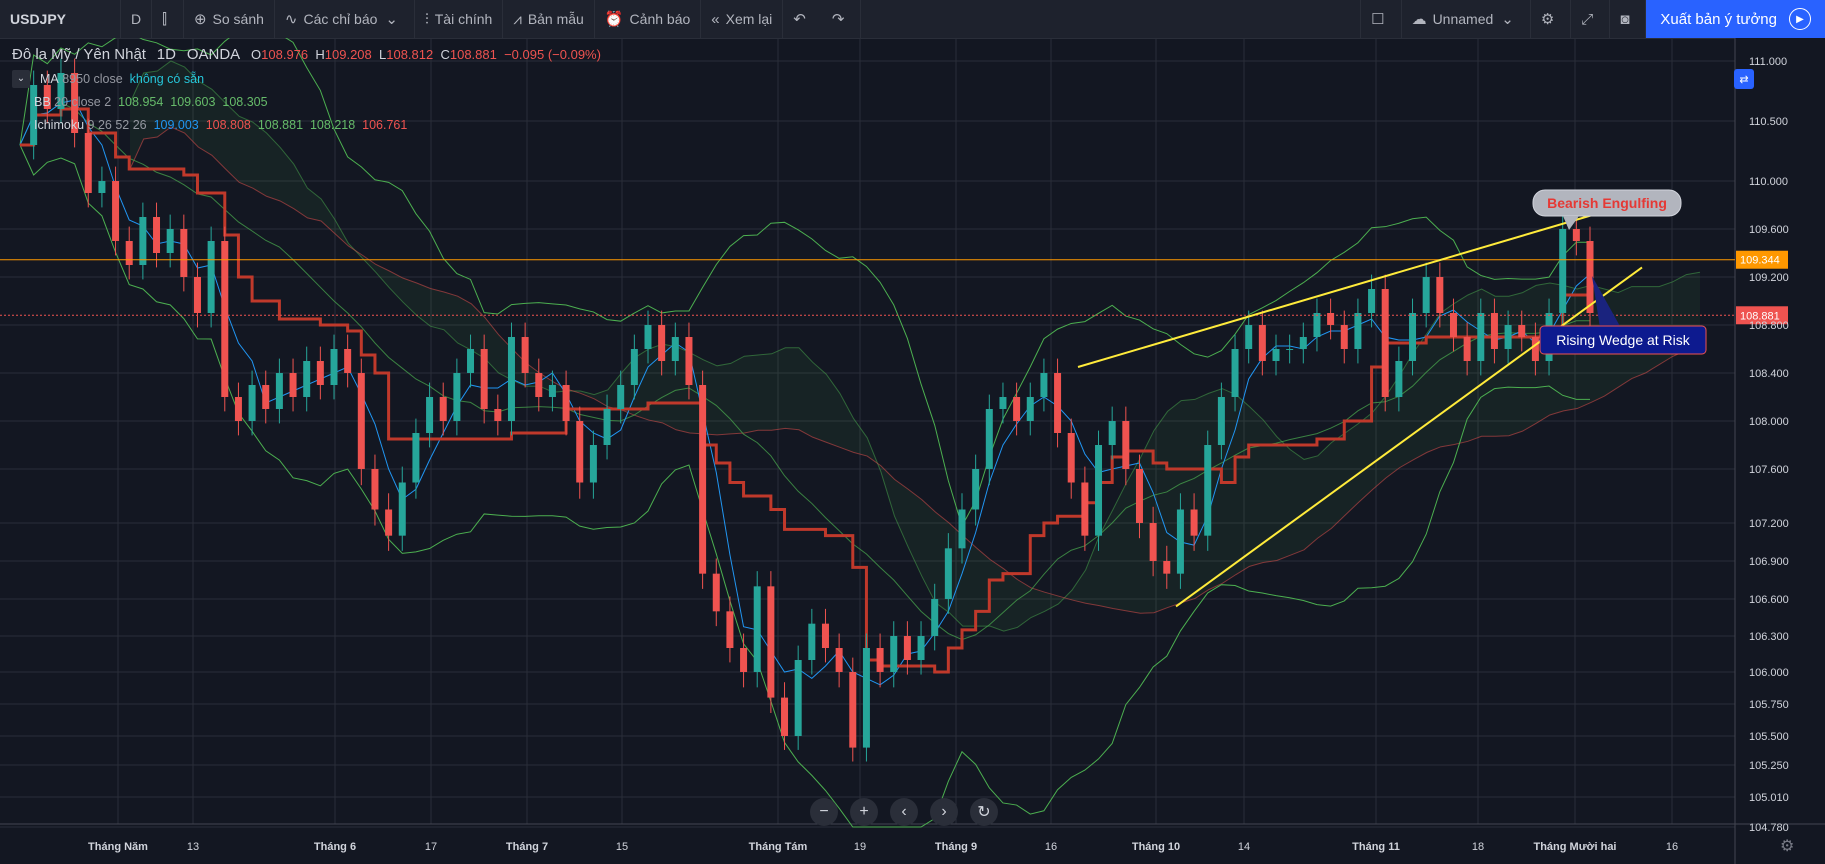  I want to click on replay-button: « Xem lại, so click(742, 19).